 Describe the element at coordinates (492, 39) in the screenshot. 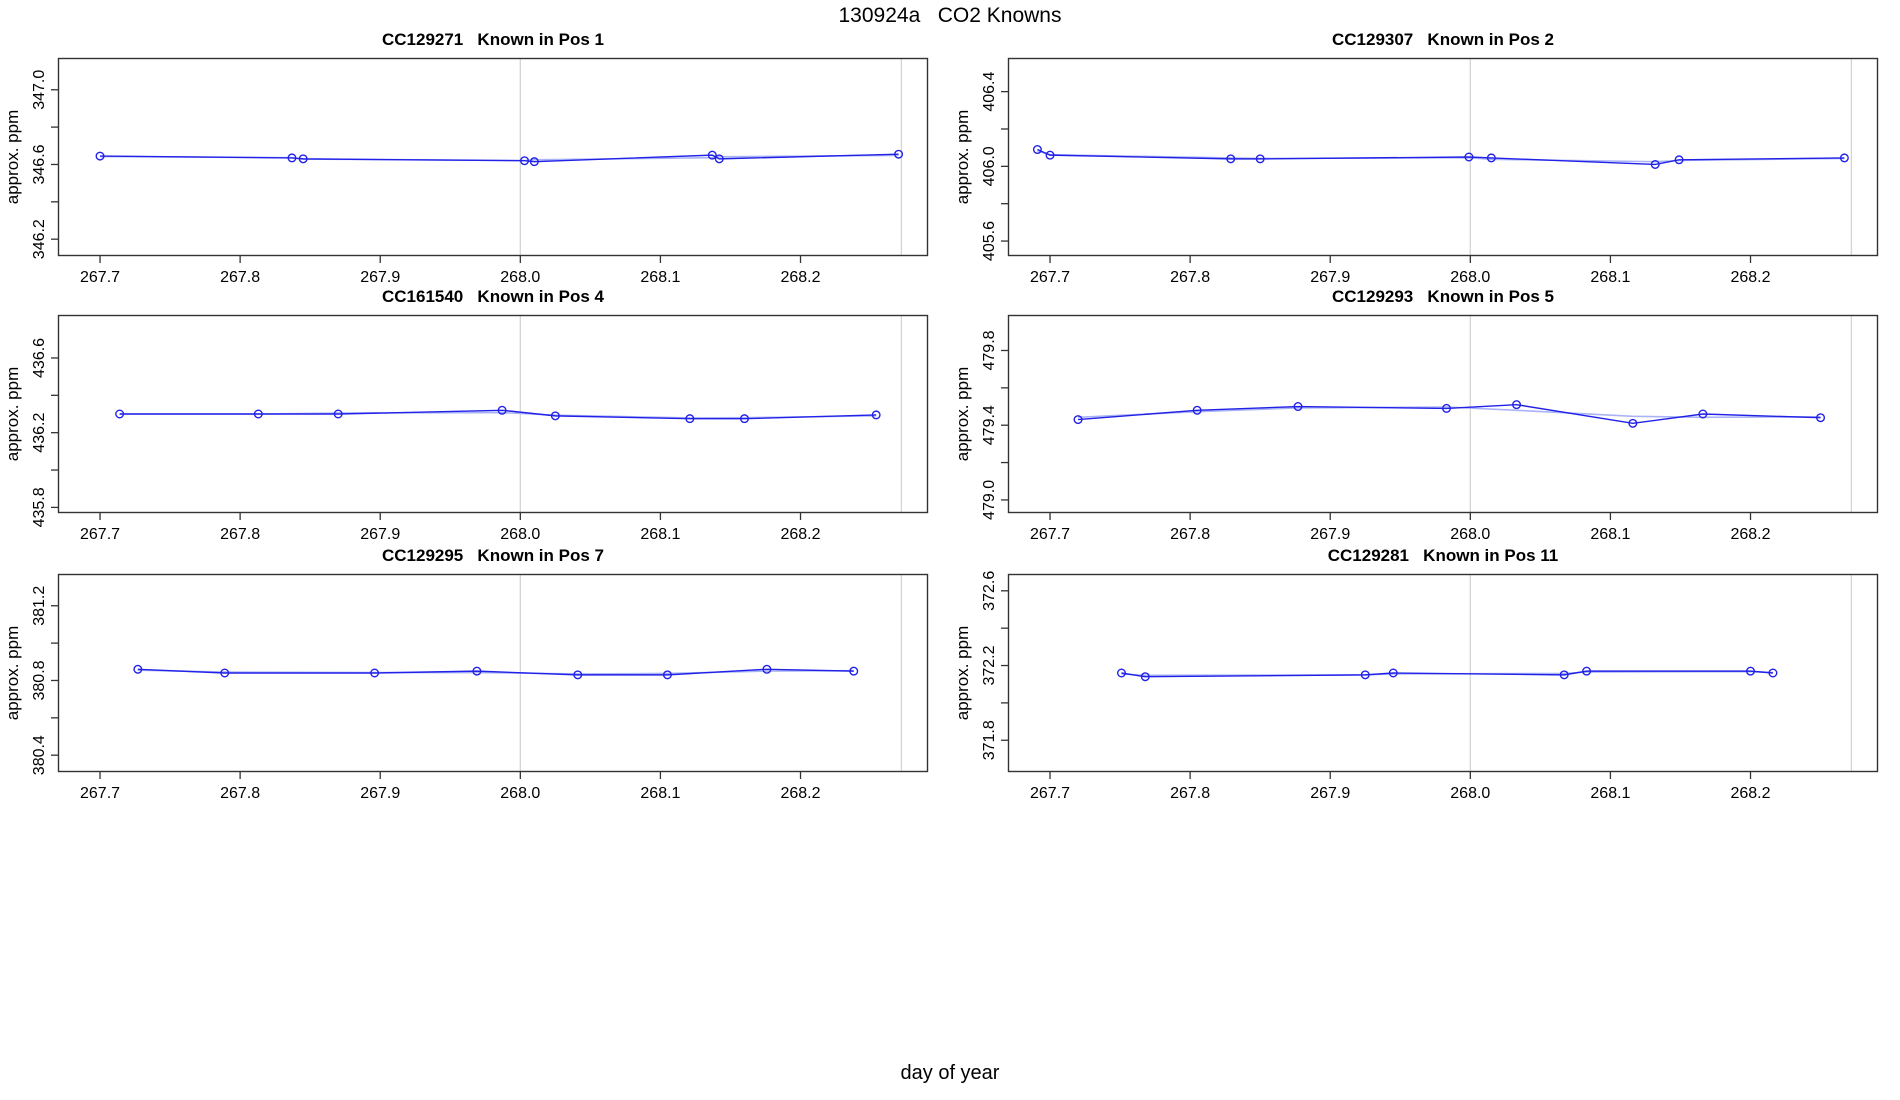

I see `panel-title: CC129271 Known in Pos 1` at that location.